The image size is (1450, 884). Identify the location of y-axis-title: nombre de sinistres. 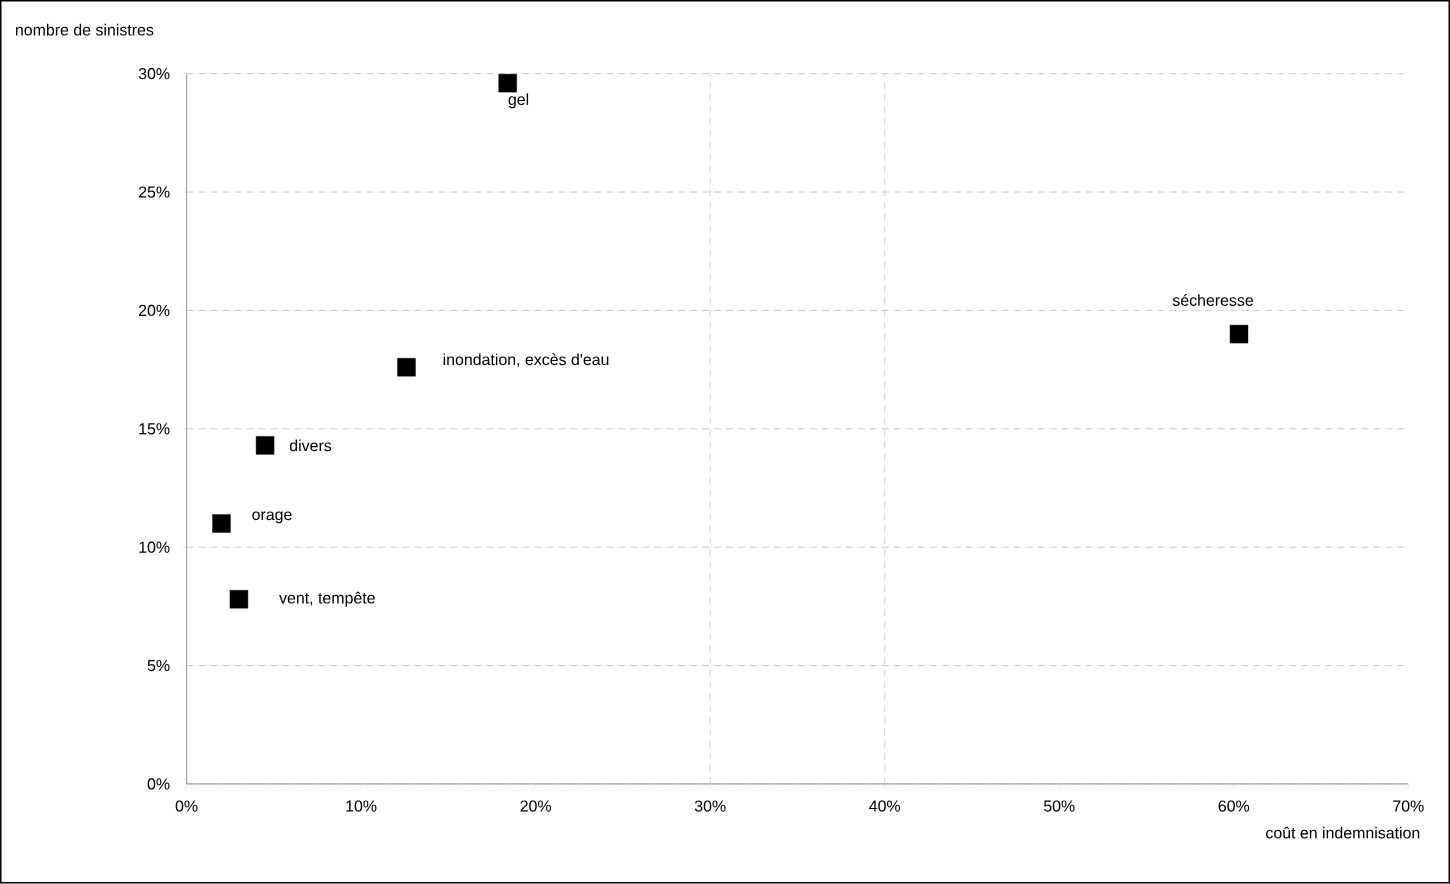
(85, 30).